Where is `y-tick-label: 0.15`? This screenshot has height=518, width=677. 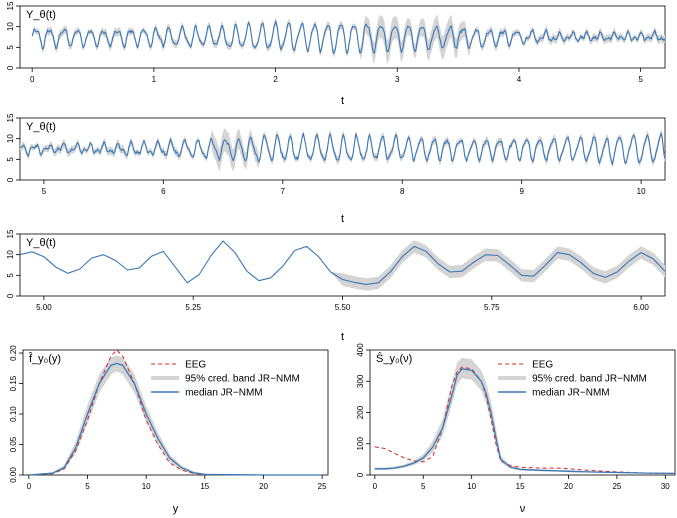 y-tick-label: 0.15 is located at coordinates (13, 383).